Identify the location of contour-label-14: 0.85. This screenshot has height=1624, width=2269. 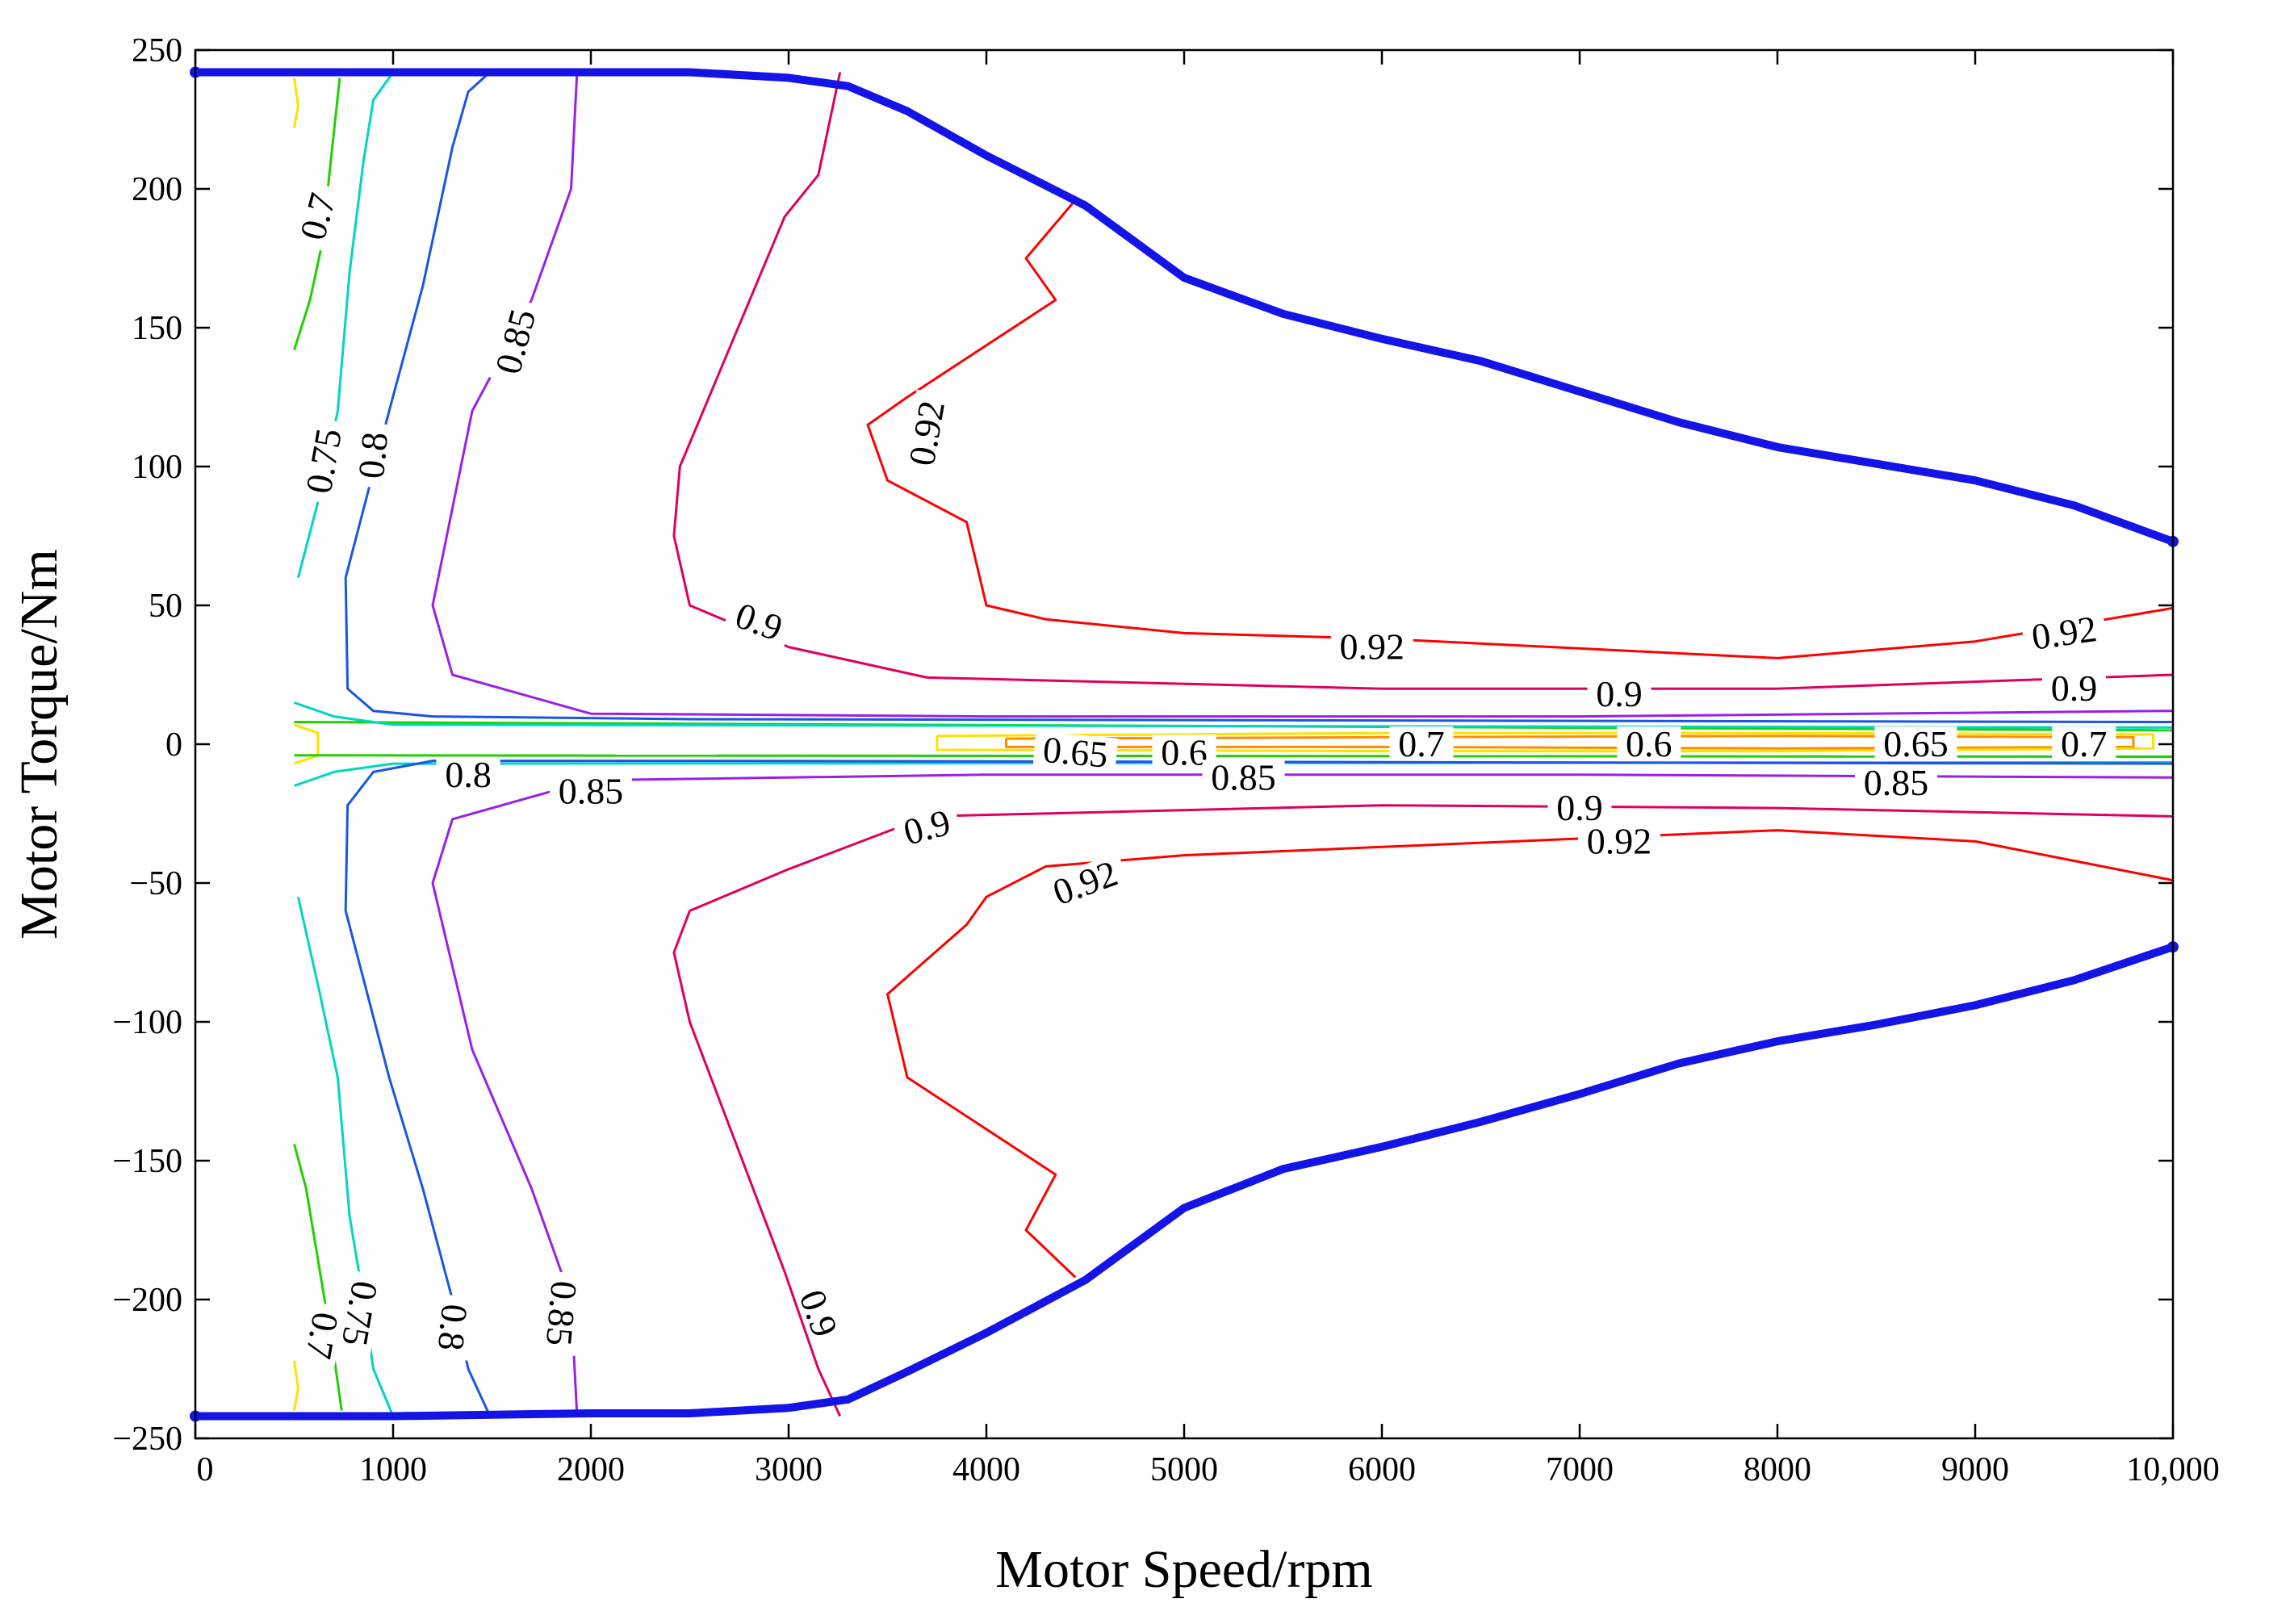
(591, 791).